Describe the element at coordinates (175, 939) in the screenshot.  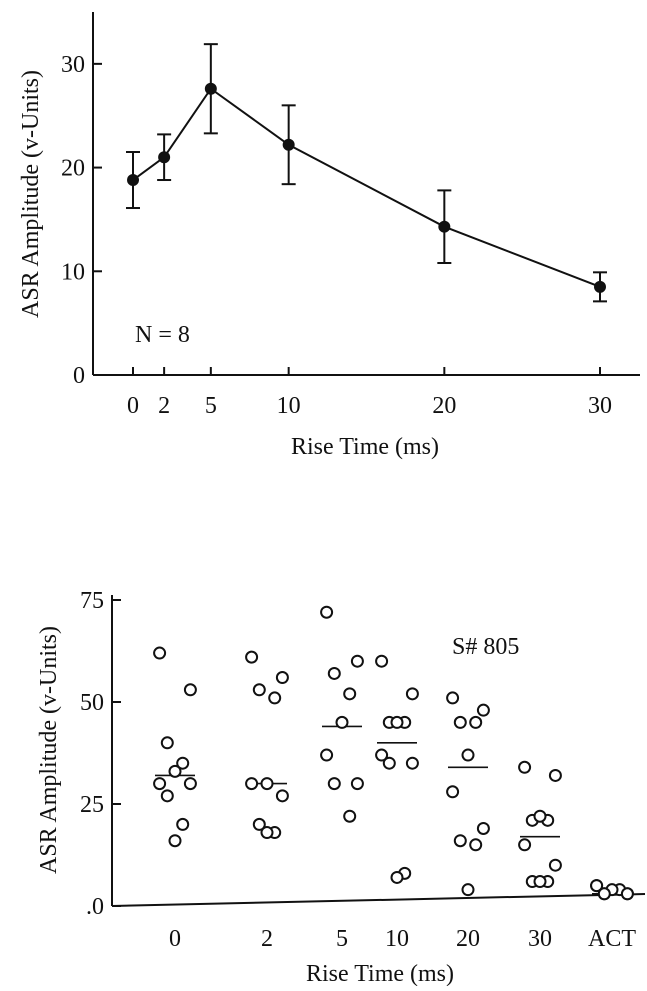
I see `bottom-x-tick-label: 0` at that location.